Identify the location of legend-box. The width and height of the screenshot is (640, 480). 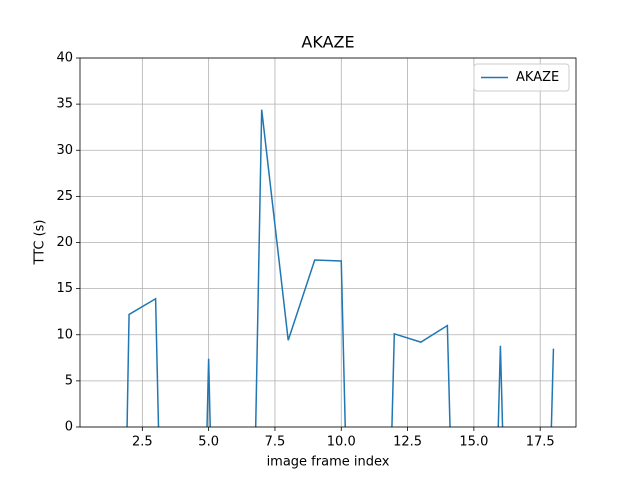
(521, 77).